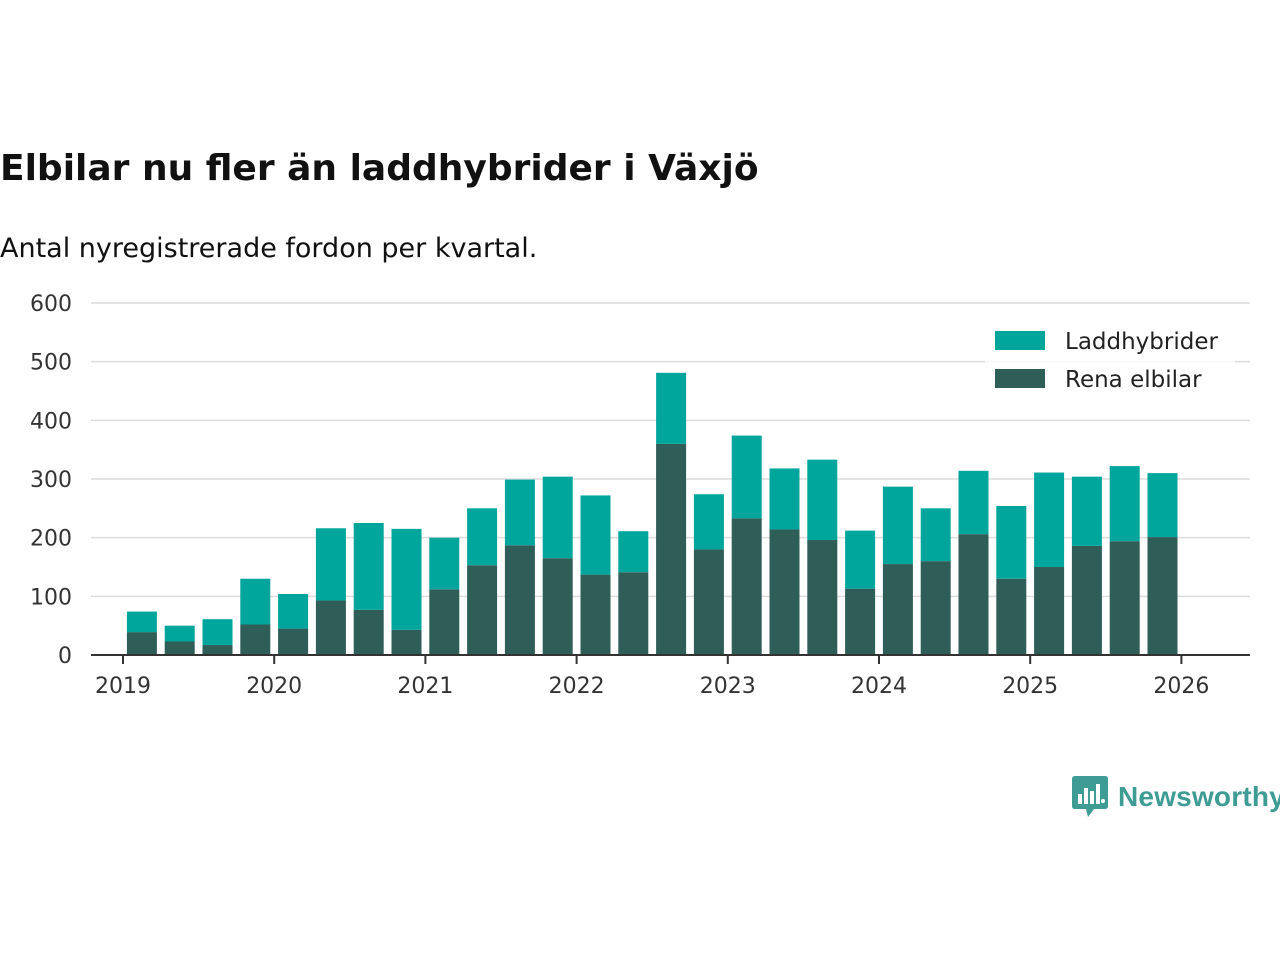 Image resolution: width=1280 pixels, height=960 pixels. What do you see at coordinates (1141, 342) in the screenshot?
I see `legend-label-laddhybrider: Laddhybrider` at bounding box center [1141, 342].